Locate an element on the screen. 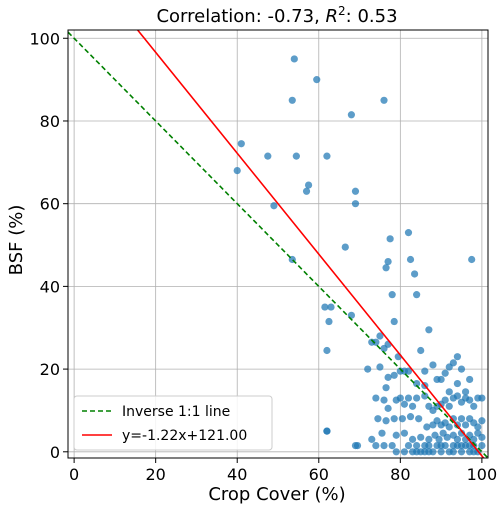 This screenshot has height=508, width=500. legend-box is located at coordinates (173, 423).